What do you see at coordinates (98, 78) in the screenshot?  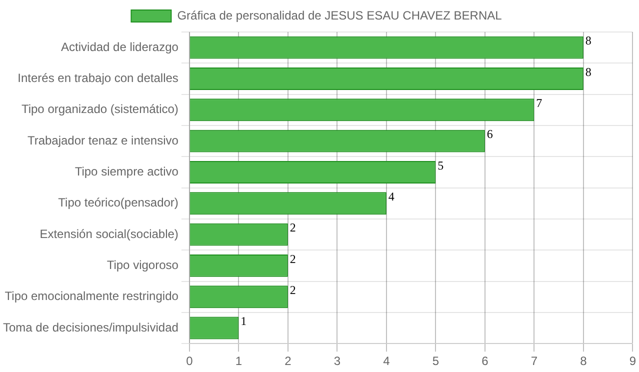 I see `y-tick-label: Interés en trabajo con detalles` at bounding box center [98, 78].